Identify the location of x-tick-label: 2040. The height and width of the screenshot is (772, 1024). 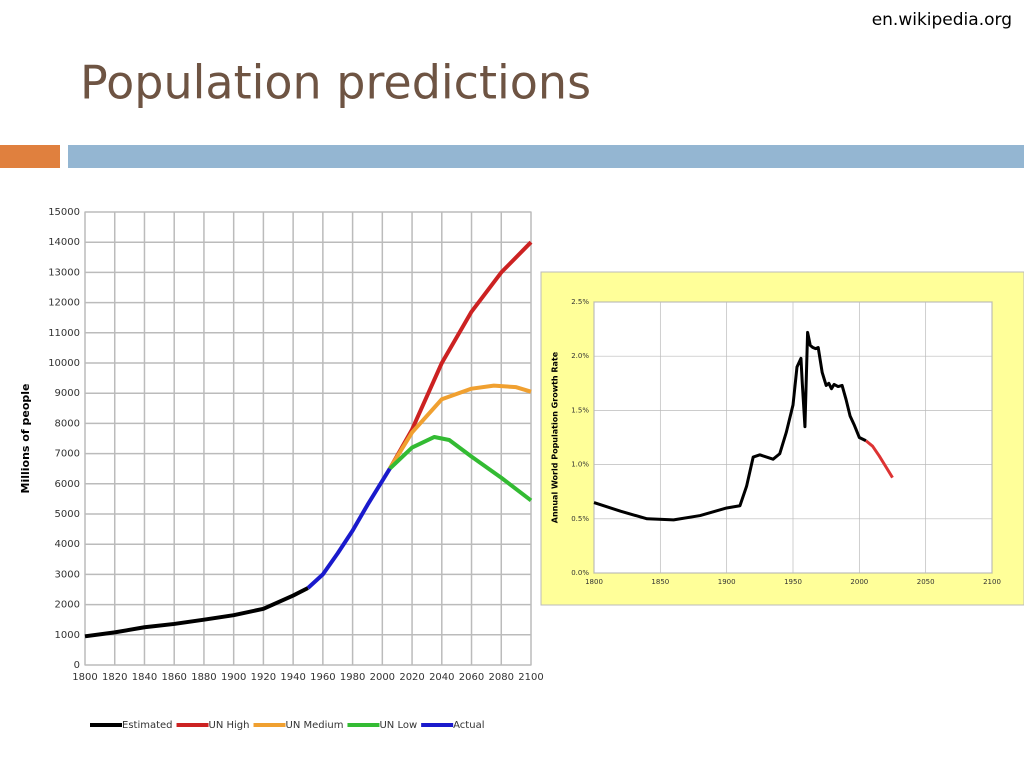
(441, 677).